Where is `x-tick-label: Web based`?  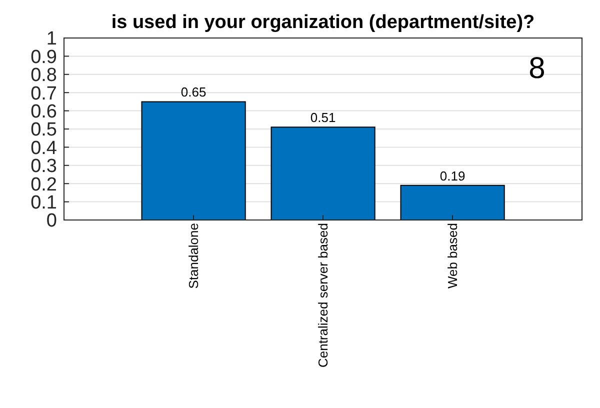 x-tick-label: Web based is located at coordinates (452, 256).